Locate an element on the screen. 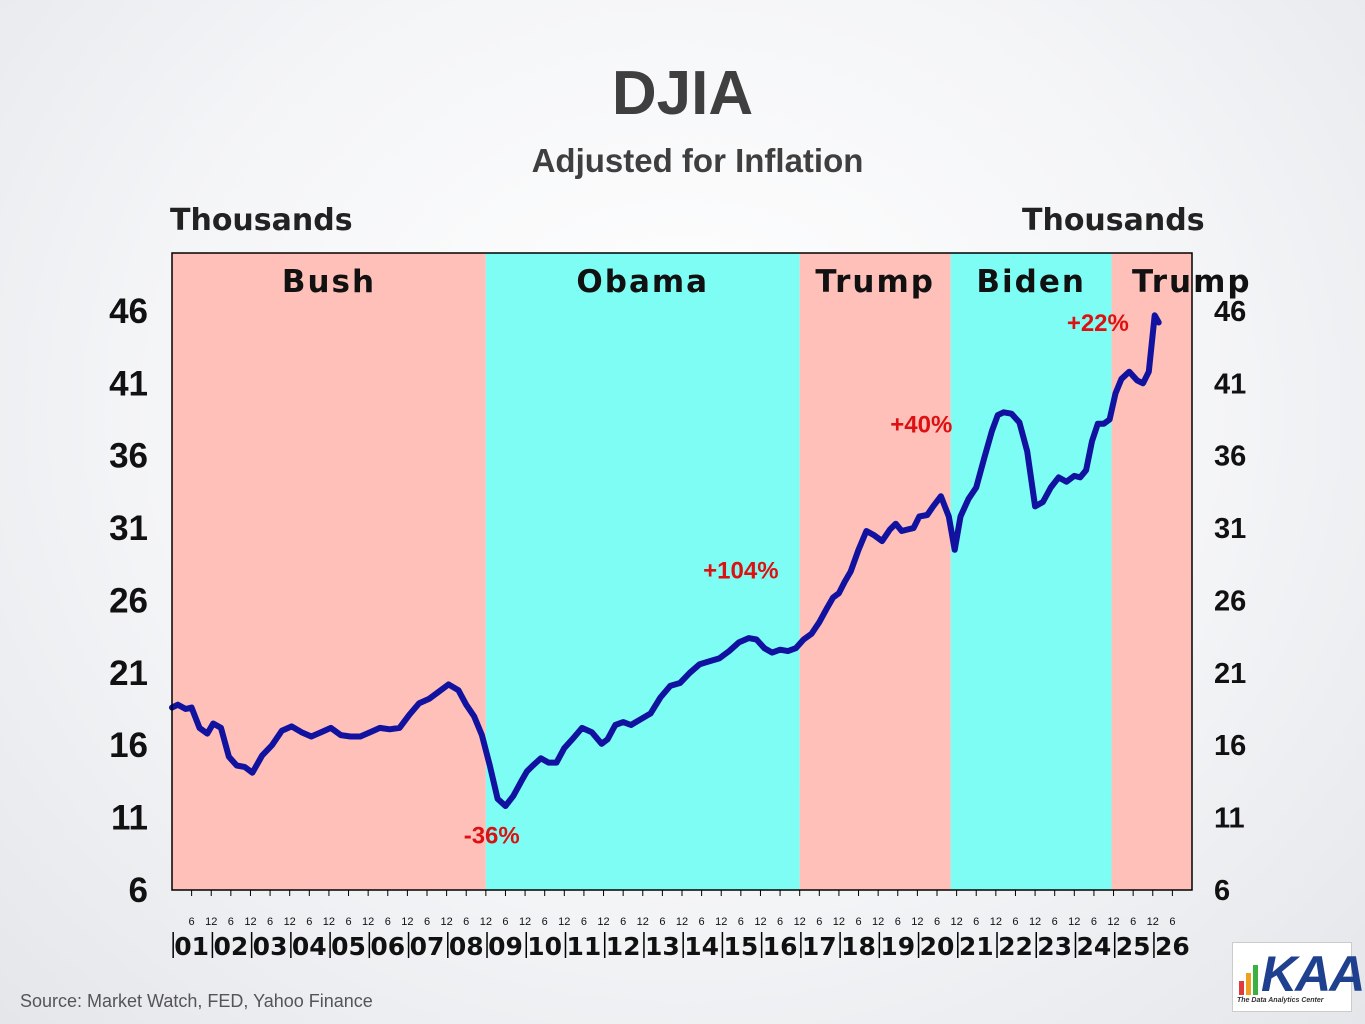 Image resolution: width=1365 pixels, height=1024 pixels. x-year-label-10: 10 is located at coordinates (544, 946).